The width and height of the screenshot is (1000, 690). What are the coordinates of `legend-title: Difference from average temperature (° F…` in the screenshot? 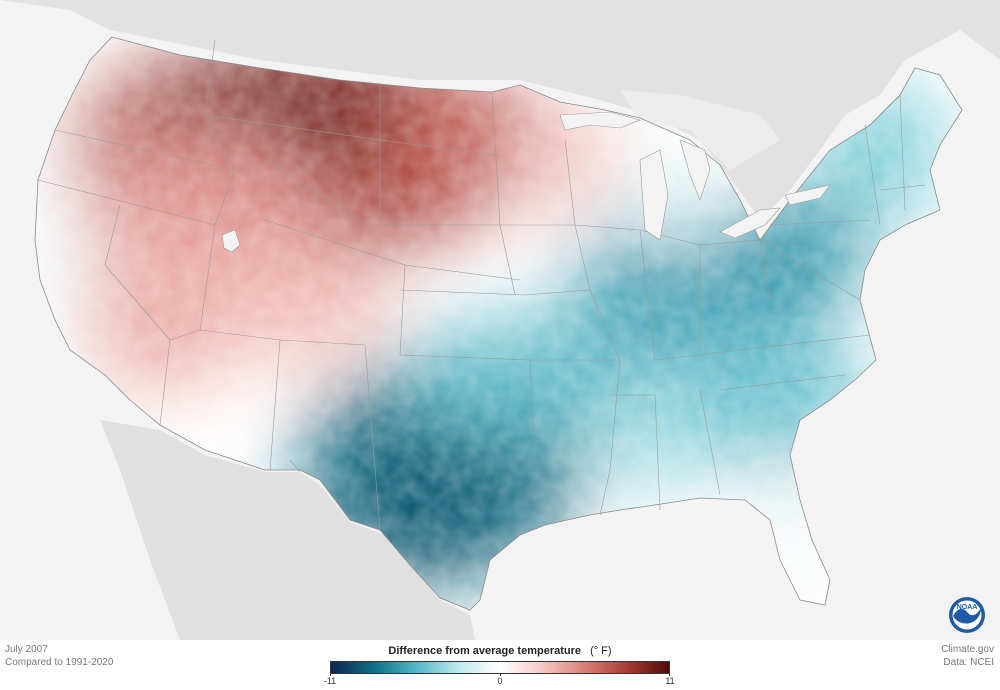 It's located at (500, 651).